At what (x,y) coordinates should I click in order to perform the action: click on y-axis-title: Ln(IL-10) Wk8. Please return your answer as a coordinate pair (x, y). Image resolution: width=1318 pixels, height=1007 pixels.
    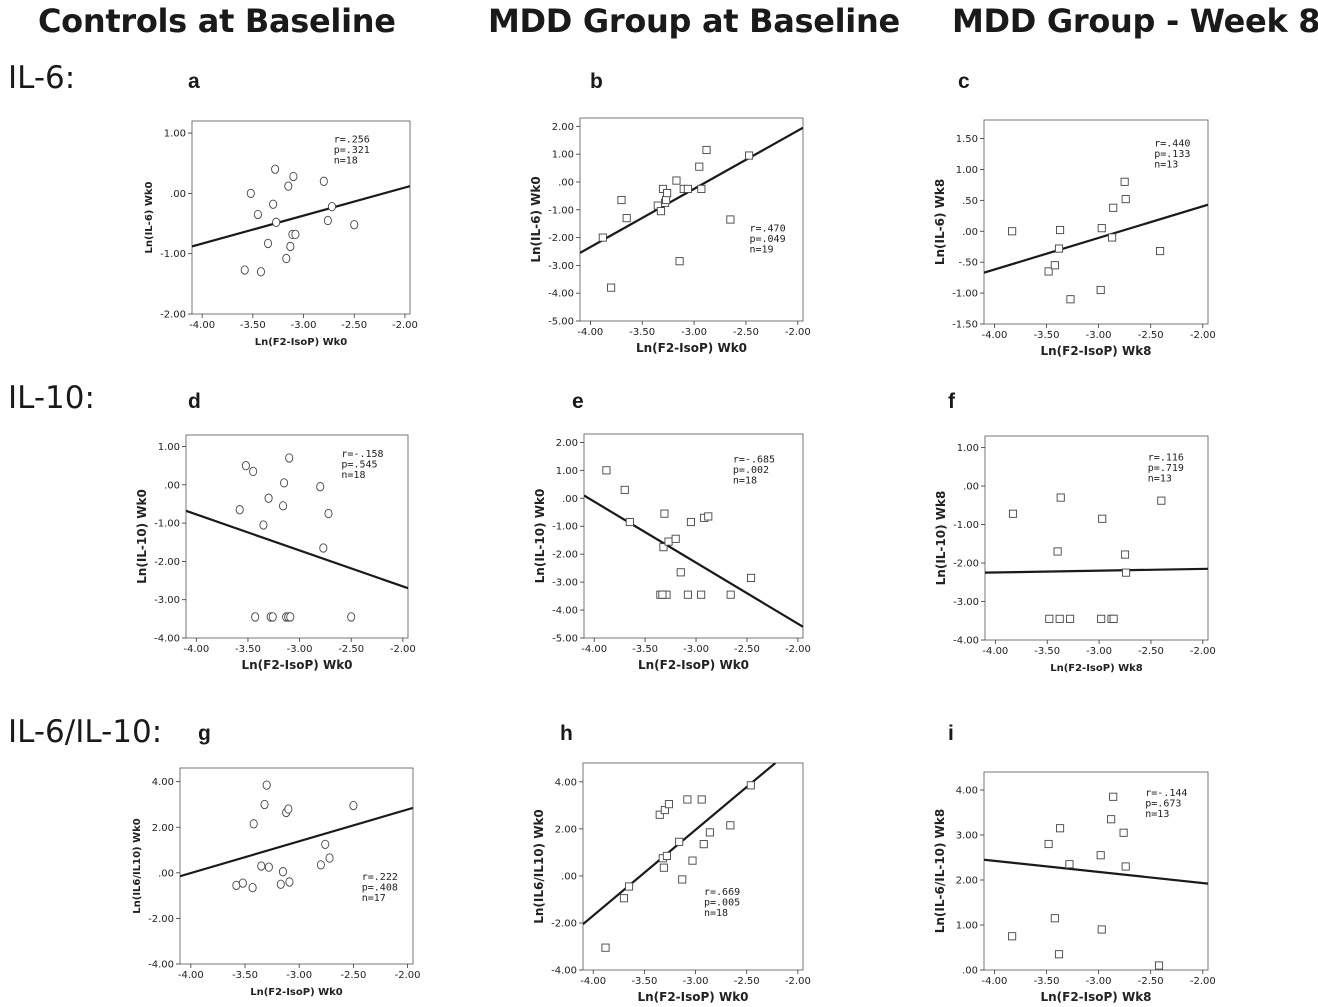
    Looking at the image, I should click on (941, 538).